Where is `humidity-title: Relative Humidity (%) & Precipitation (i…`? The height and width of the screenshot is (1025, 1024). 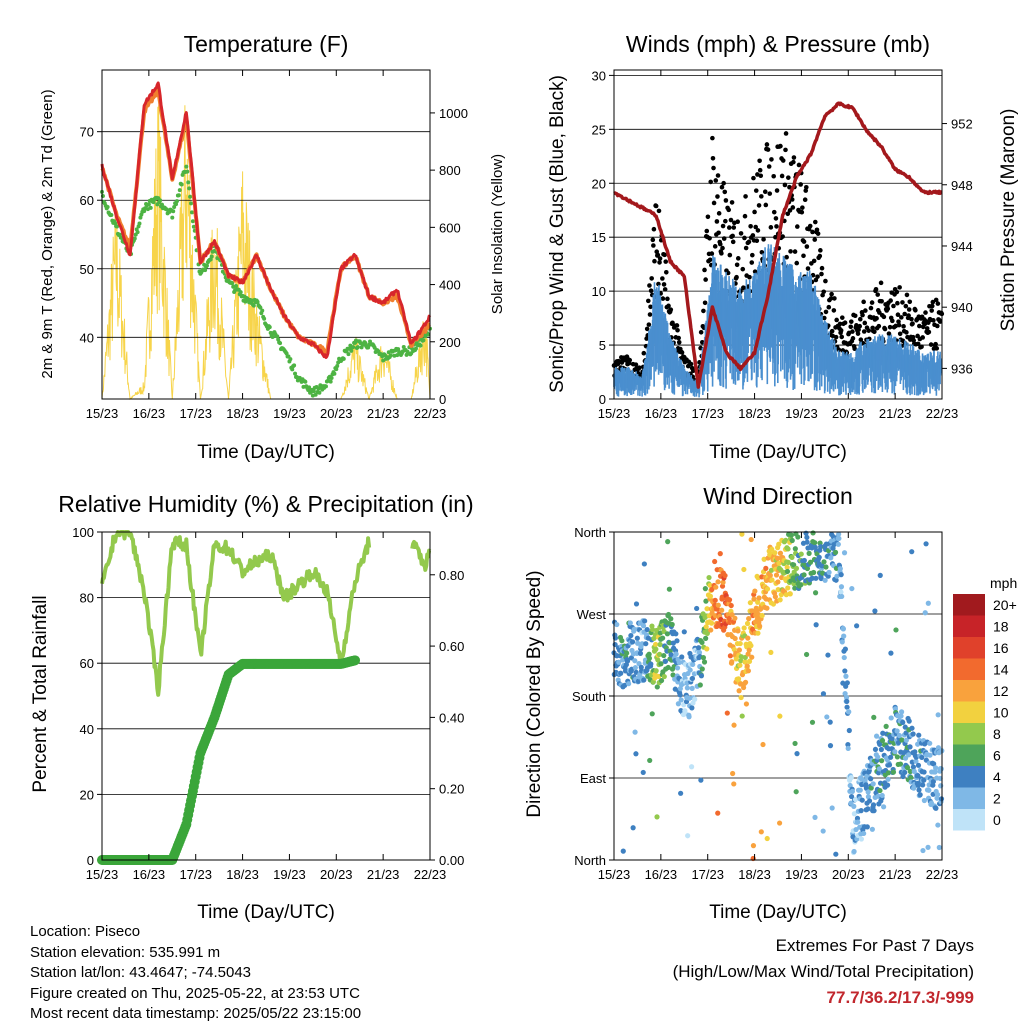
humidity-title: Relative Humidity (%) & Precipitation (i… is located at coordinates (265, 504).